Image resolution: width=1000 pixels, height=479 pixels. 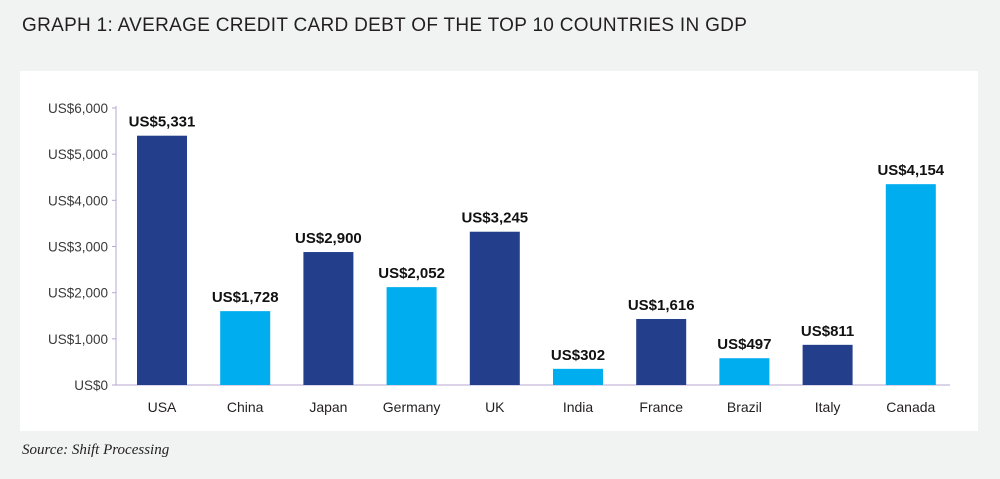 I want to click on bar-india, so click(x=578, y=376).